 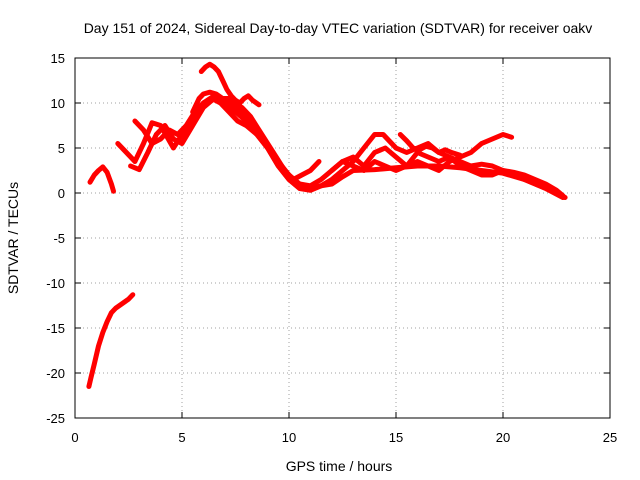 I want to click on y-tick-label: -15, so click(x=55, y=328).